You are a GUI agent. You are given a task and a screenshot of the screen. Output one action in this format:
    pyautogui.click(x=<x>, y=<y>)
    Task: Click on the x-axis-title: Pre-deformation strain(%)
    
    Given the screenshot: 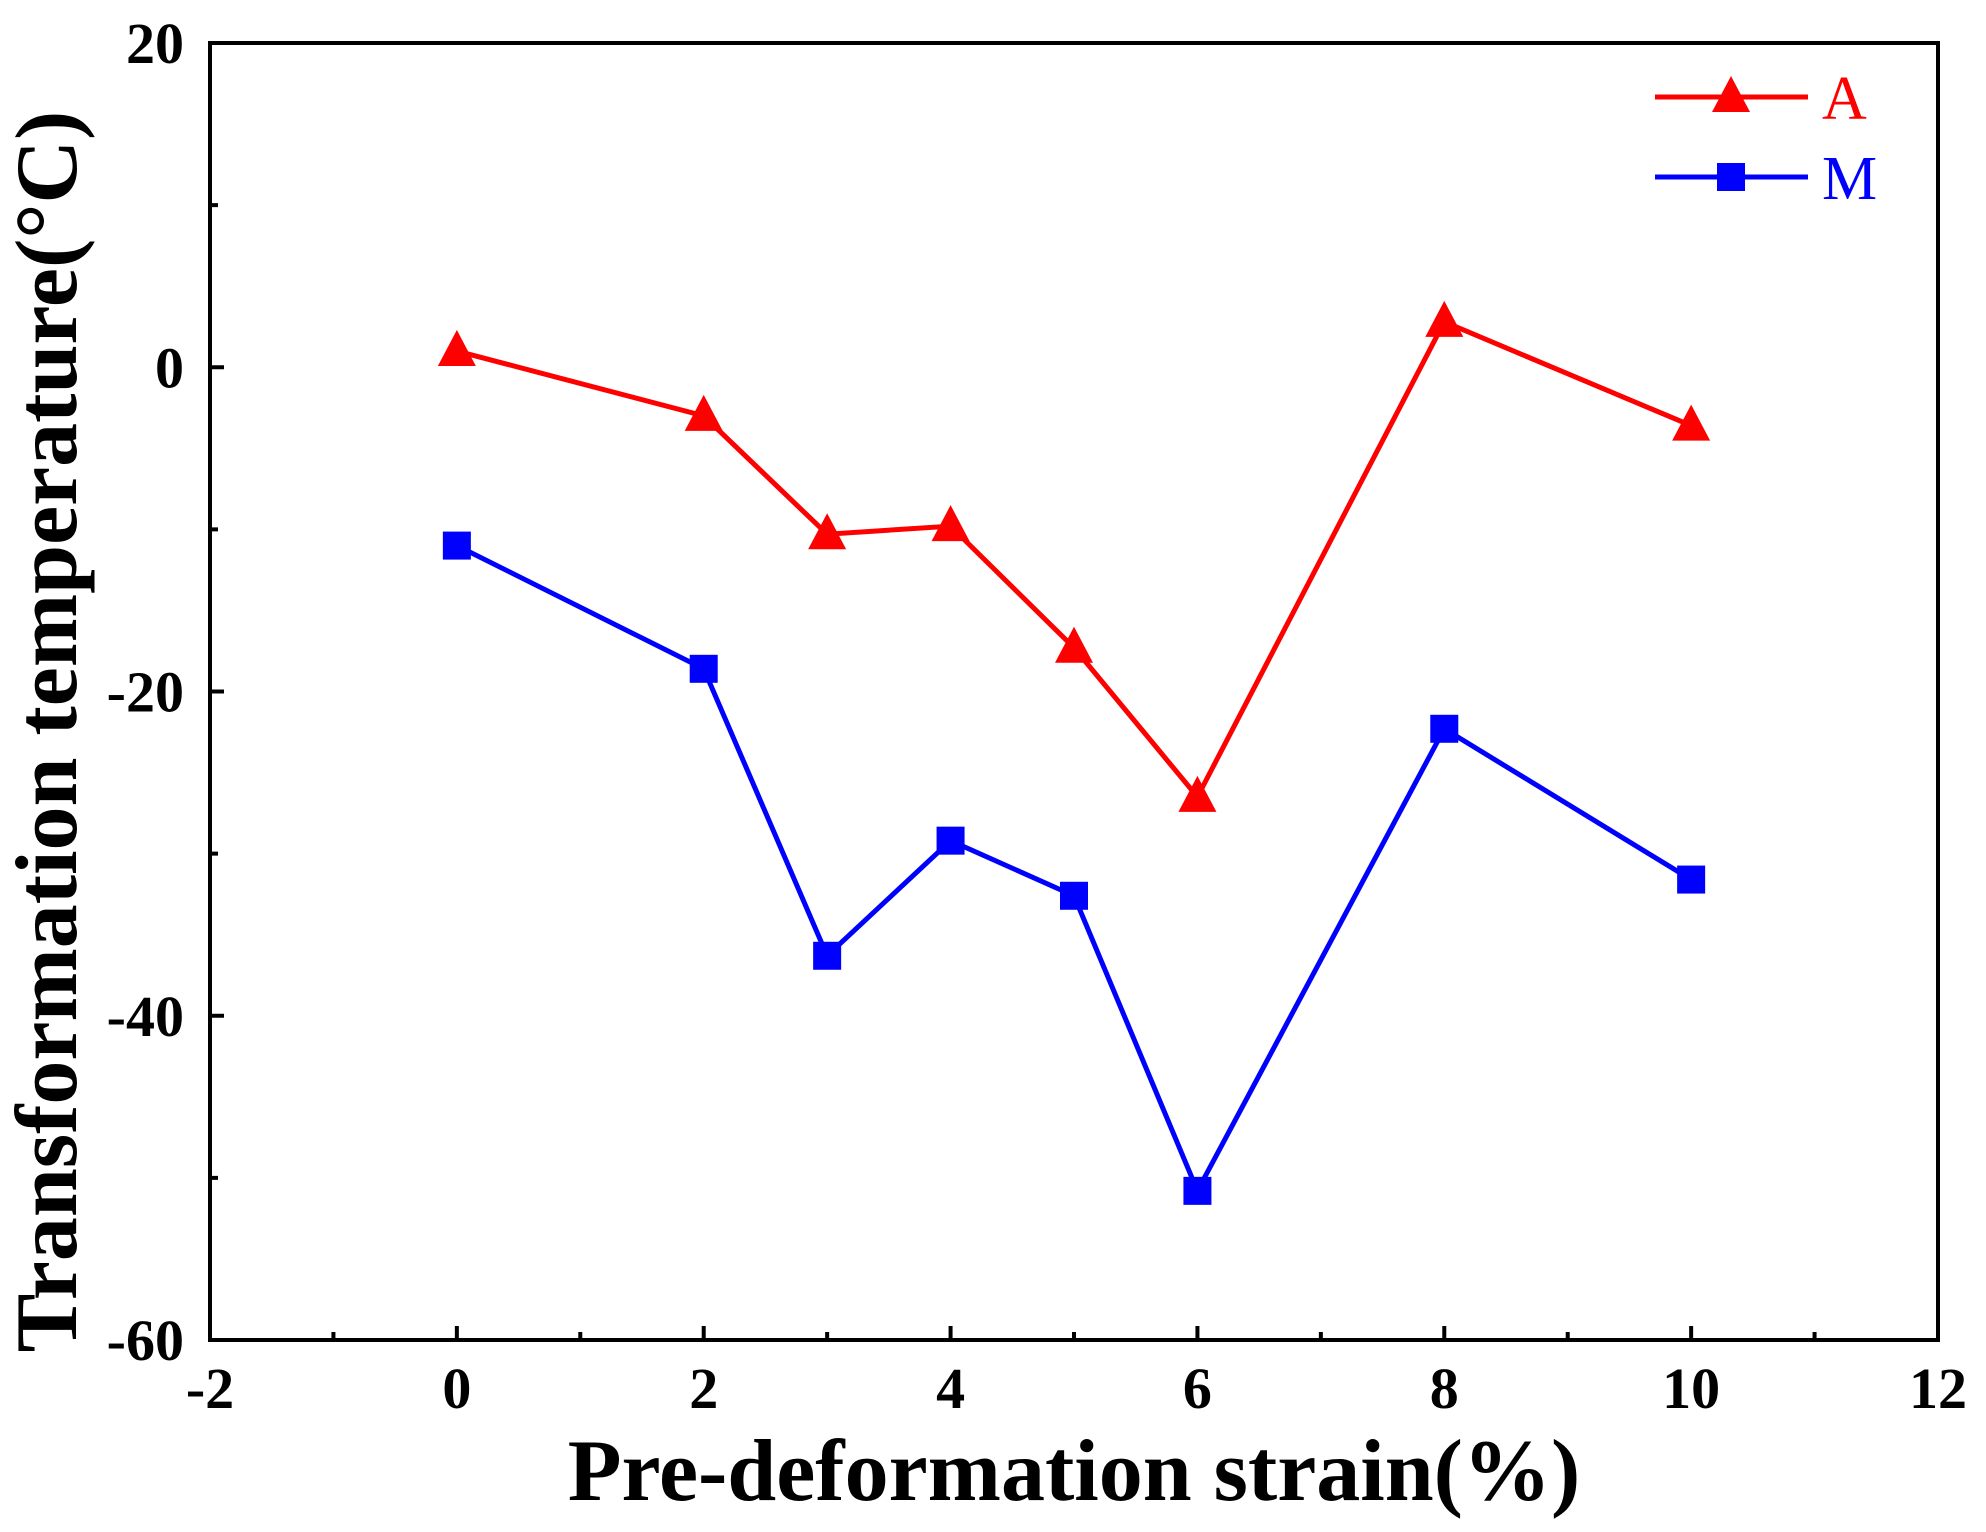 What is the action you would take?
    pyautogui.click(x=1074, y=1471)
    